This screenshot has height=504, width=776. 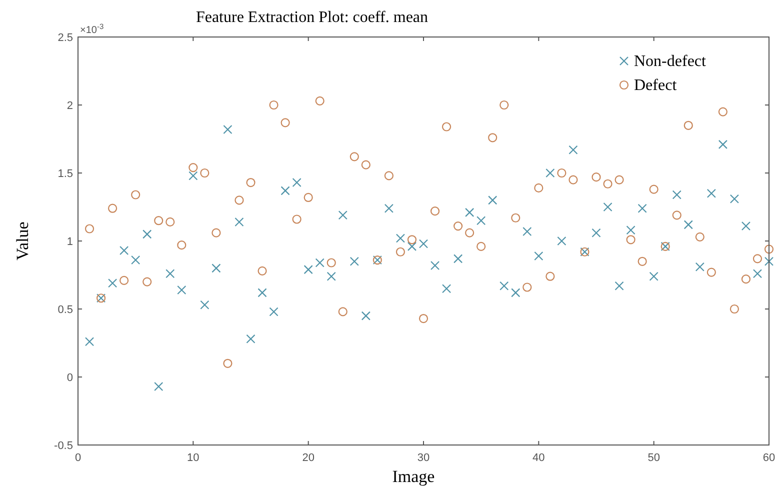 What do you see at coordinates (63, 446) in the screenshot?
I see `y-tick-label: -0.5` at bounding box center [63, 446].